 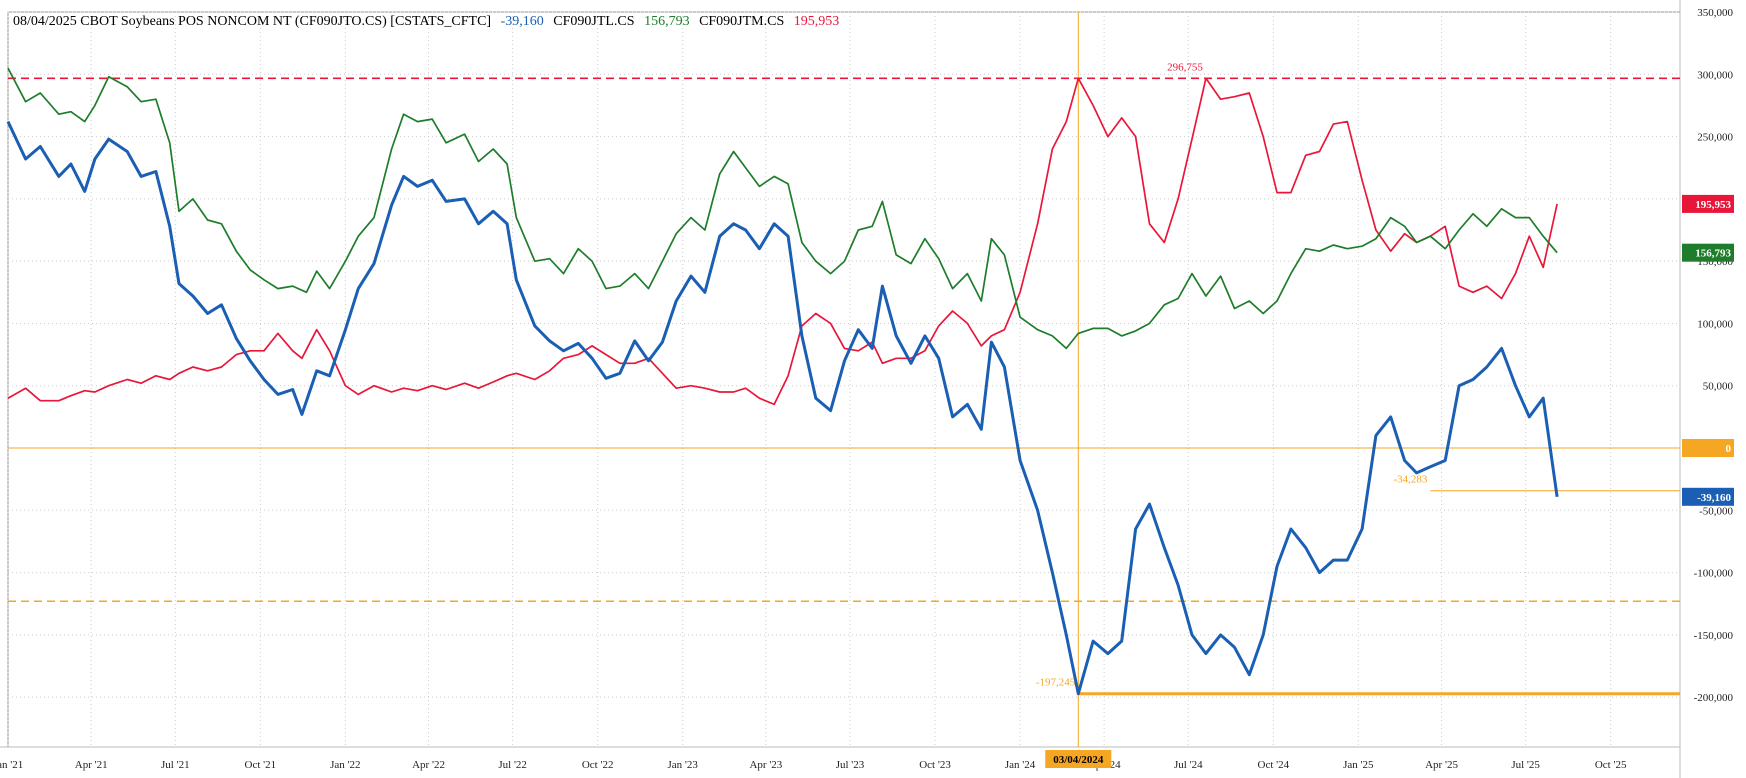 What do you see at coordinates (428, 765) in the screenshot?
I see `x-tick-label: Apr '22` at bounding box center [428, 765].